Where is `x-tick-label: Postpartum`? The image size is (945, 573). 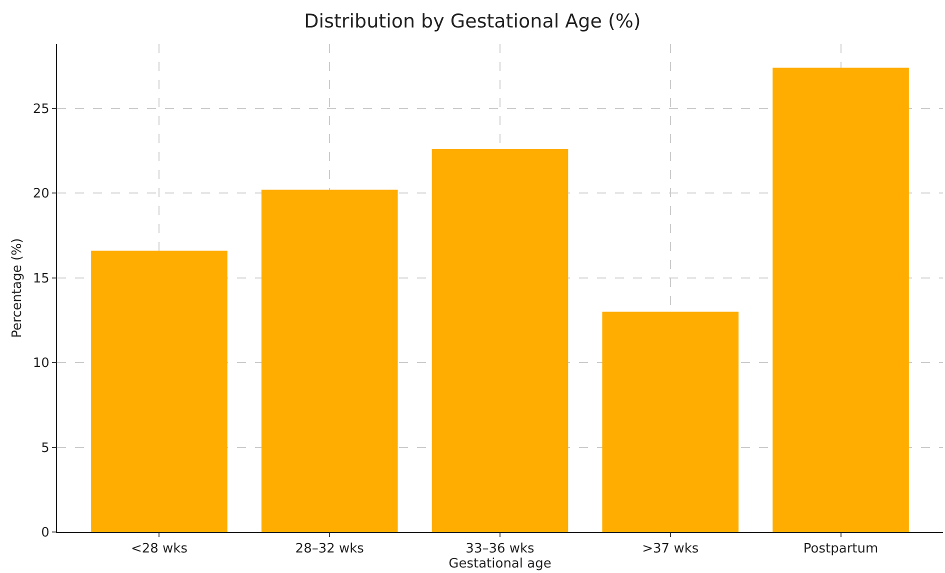 x-tick-label: Postpartum is located at coordinates (840, 549).